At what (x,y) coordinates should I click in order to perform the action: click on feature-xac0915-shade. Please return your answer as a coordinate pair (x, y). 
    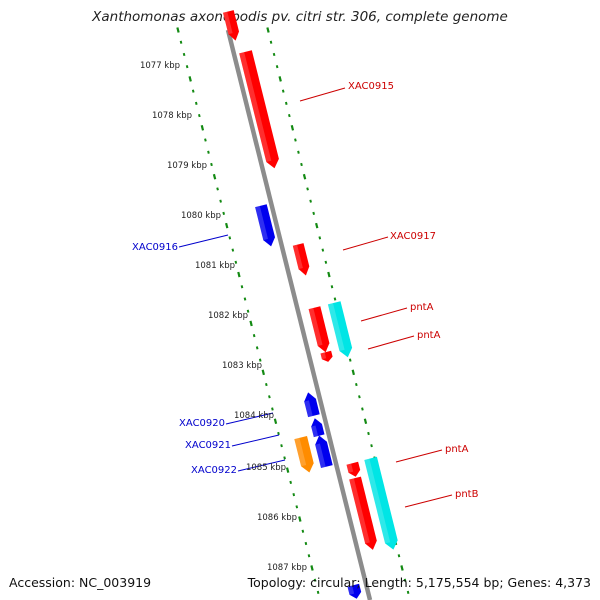
    Looking at the image, I should click on (255, 107).